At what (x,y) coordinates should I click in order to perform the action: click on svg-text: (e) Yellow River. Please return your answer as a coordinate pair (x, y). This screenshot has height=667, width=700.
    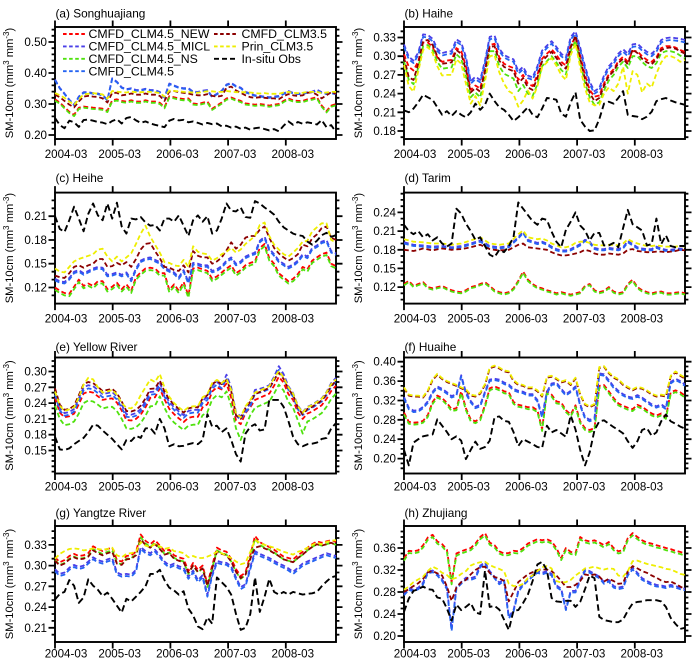
    Looking at the image, I should click on (97, 347).